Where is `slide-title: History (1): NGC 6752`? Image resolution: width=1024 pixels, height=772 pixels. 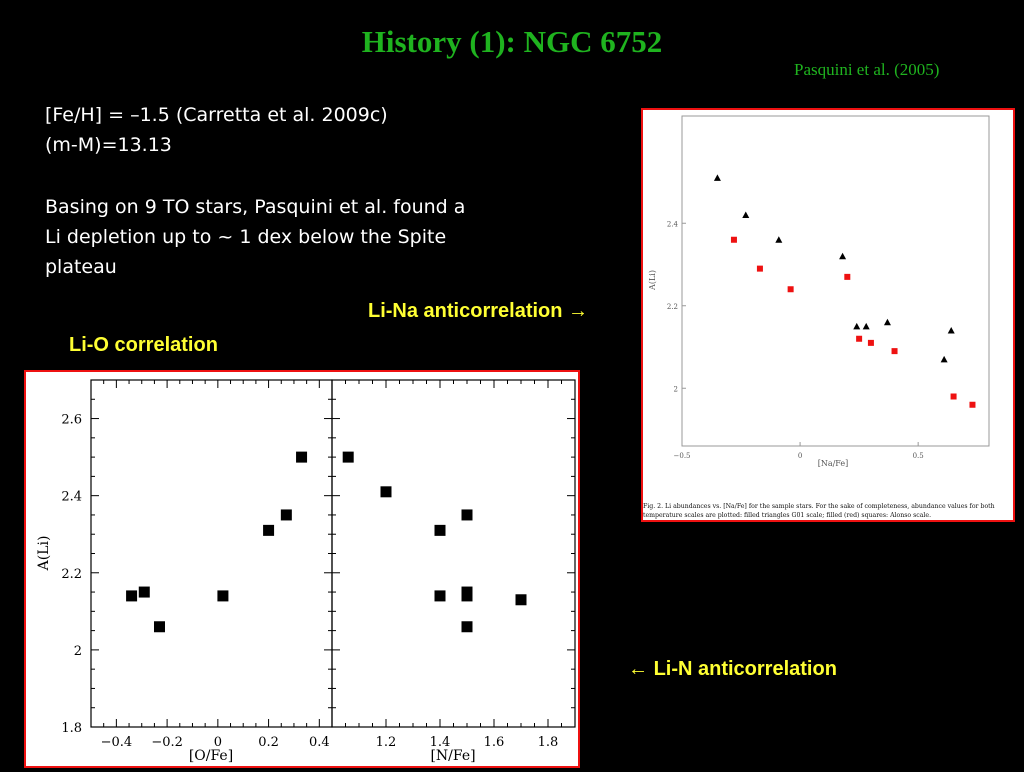 slide-title: History (1): NGC 6752 is located at coordinates (512, 41).